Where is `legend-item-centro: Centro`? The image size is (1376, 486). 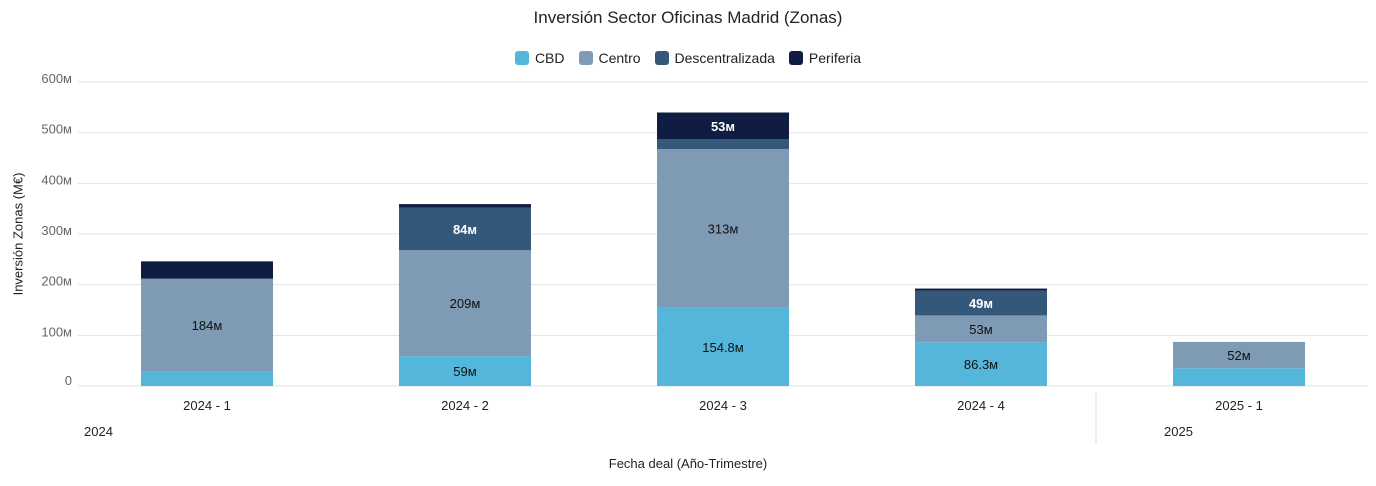
legend-item-centro: Centro is located at coordinates (609, 58).